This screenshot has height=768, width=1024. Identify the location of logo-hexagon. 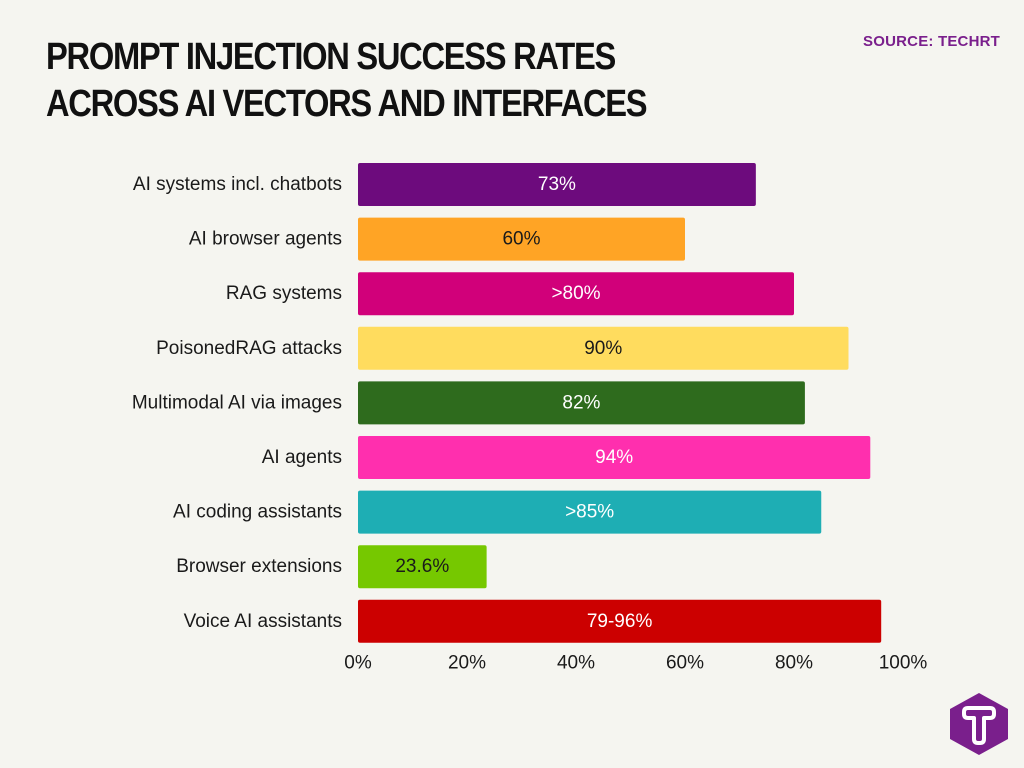
(979, 724).